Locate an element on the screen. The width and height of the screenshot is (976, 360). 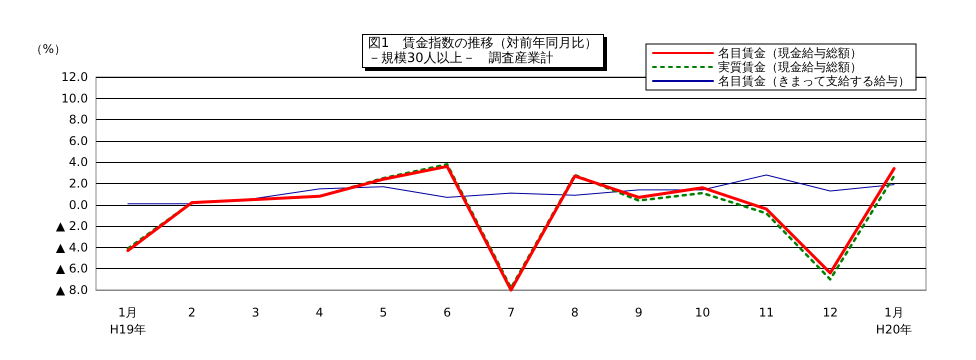
y-tick-label: 6.0 is located at coordinates (78, 141).